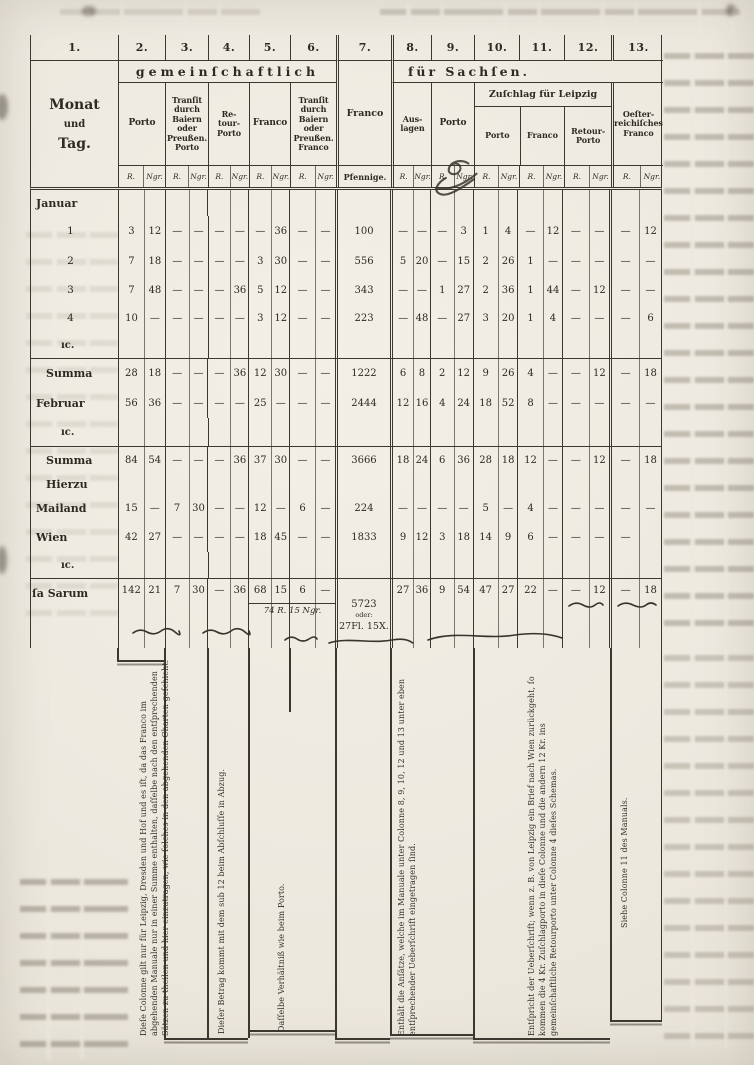 This screenshot has width=754, height=1065. What do you see at coordinates (268, 318) in the screenshot?
I see `cell-col5: 3 12` at bounding box center [268, 318].